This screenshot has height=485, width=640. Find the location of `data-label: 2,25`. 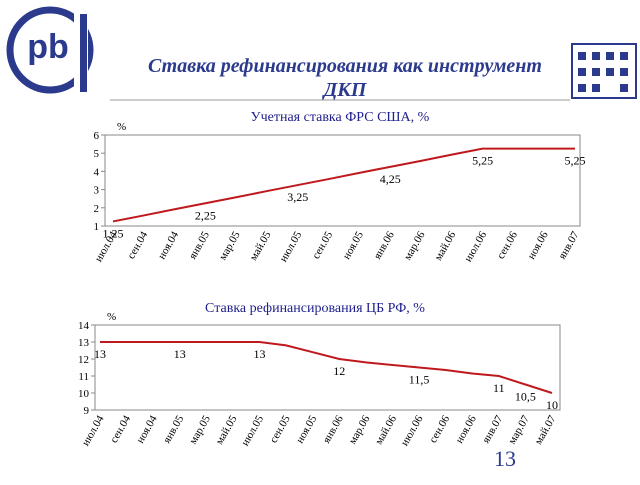

data-label: 2,25 is located at coordinates (205, 215).